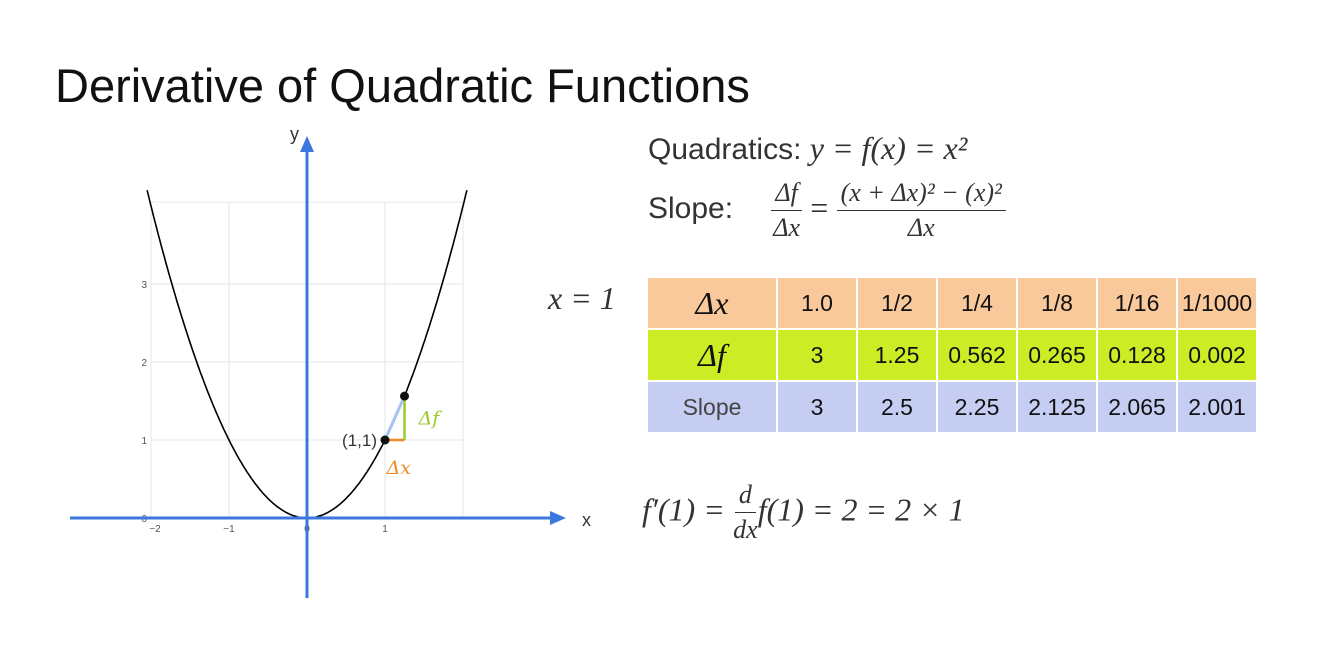  What do you see at coordinates (144, 441) in the screenshot?
I see `y-tick-label: 1` at bounding box center [144, 441].